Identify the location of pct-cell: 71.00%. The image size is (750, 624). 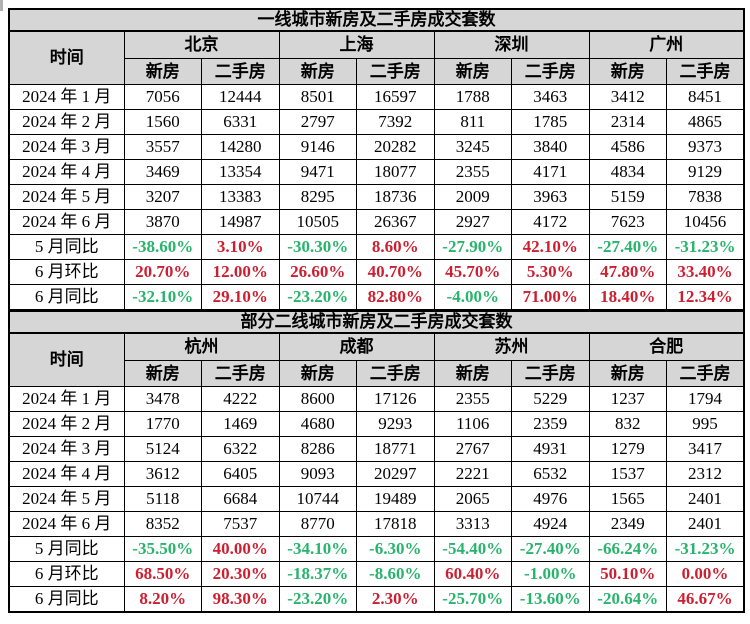
(550, 297).